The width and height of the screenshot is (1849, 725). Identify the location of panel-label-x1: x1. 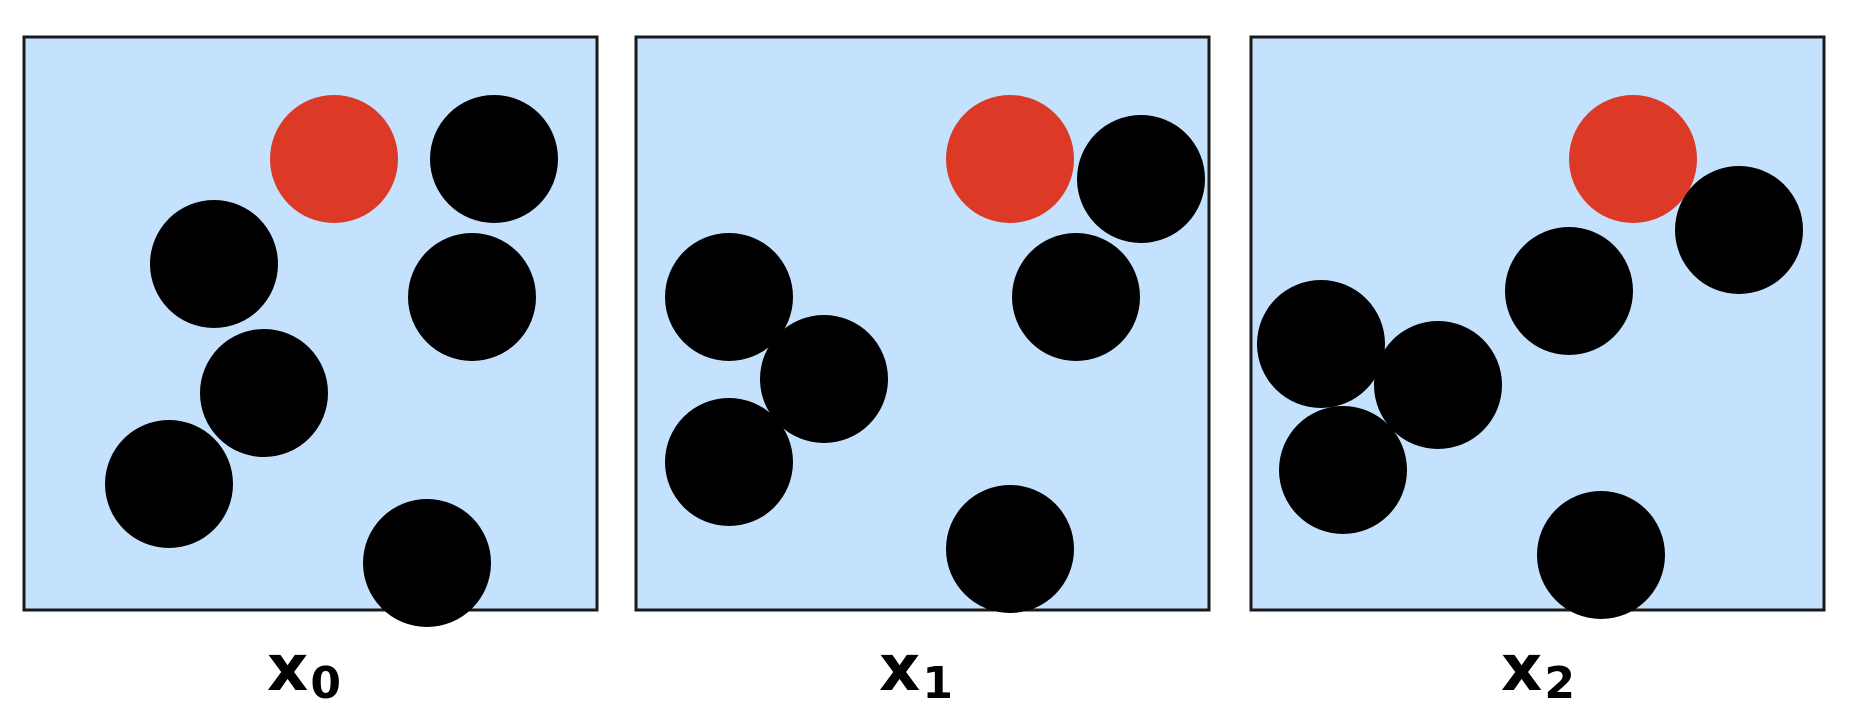
(916, 670).